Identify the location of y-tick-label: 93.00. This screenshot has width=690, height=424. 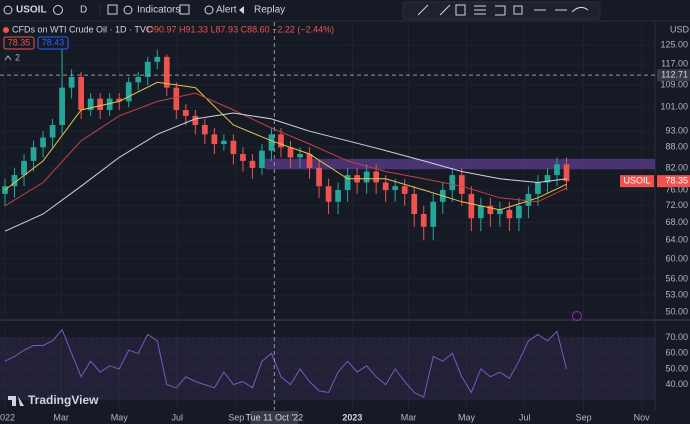
(676, 131).